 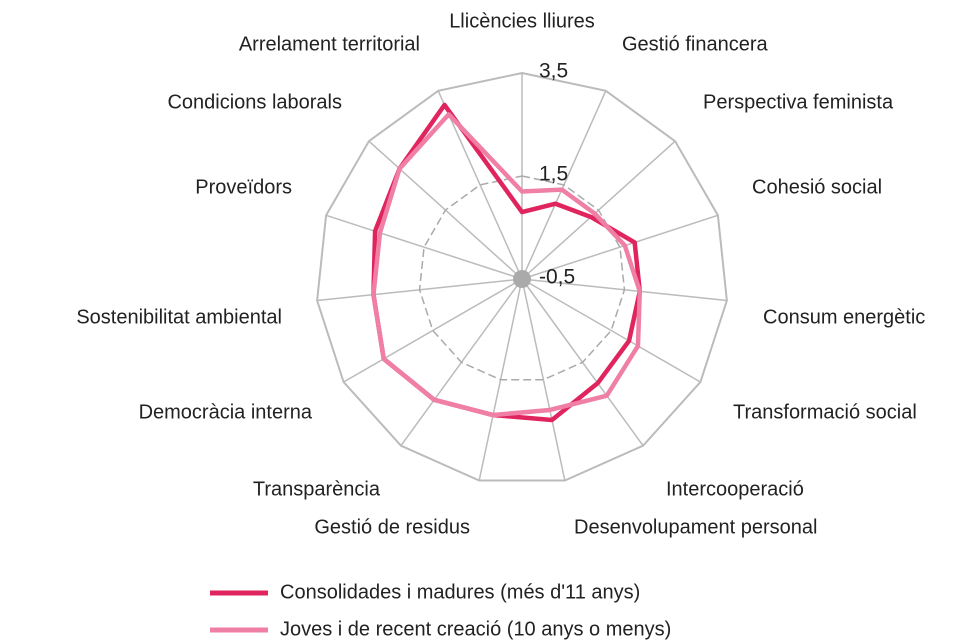 I want to click on category-label: Condicions laborals, so click(x=254, y=102).